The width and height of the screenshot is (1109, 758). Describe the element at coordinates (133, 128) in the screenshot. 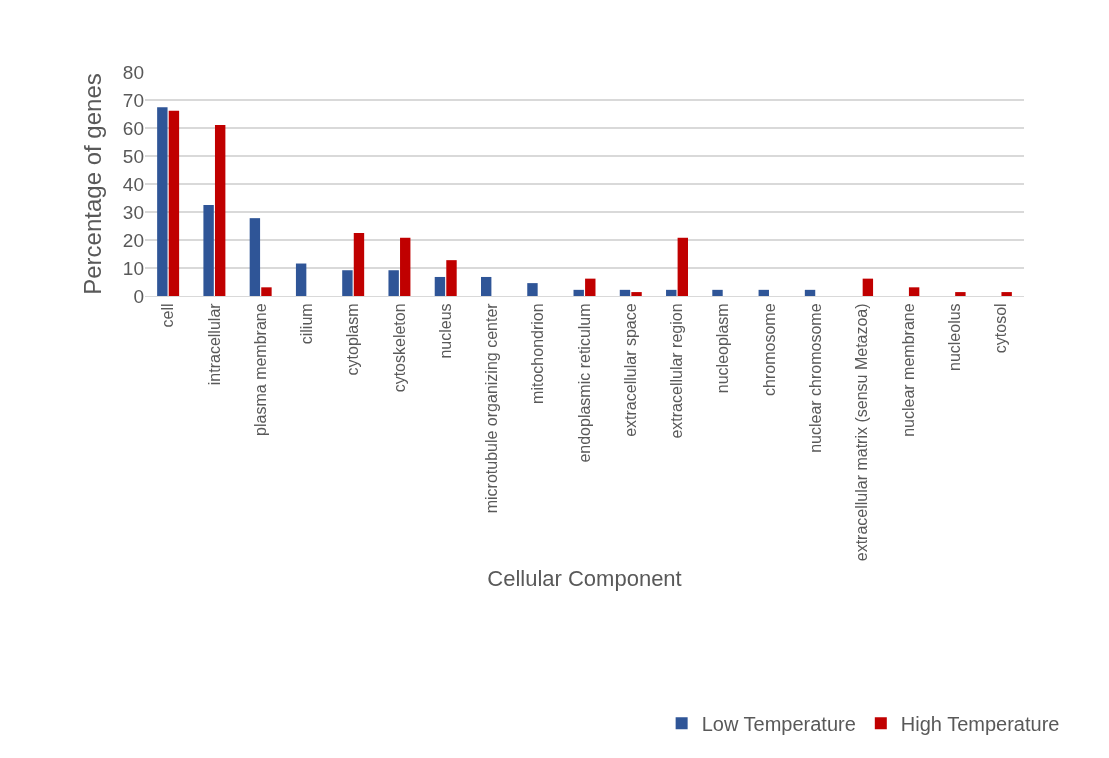

I see `y-tick-label: 60` at that location.